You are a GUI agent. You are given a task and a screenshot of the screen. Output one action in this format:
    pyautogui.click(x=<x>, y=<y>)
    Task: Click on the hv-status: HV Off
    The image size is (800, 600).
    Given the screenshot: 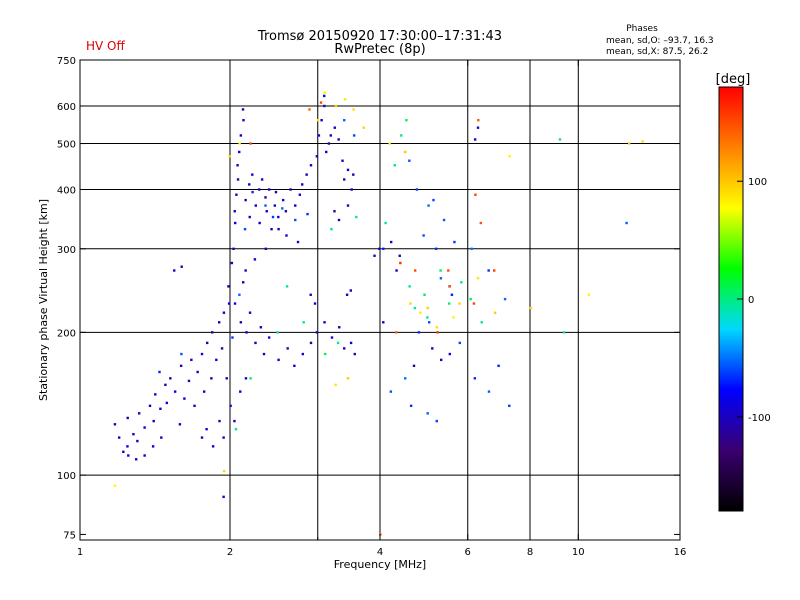 What is the action you would take?
    pyautogui.click(x=105, y=46)
    